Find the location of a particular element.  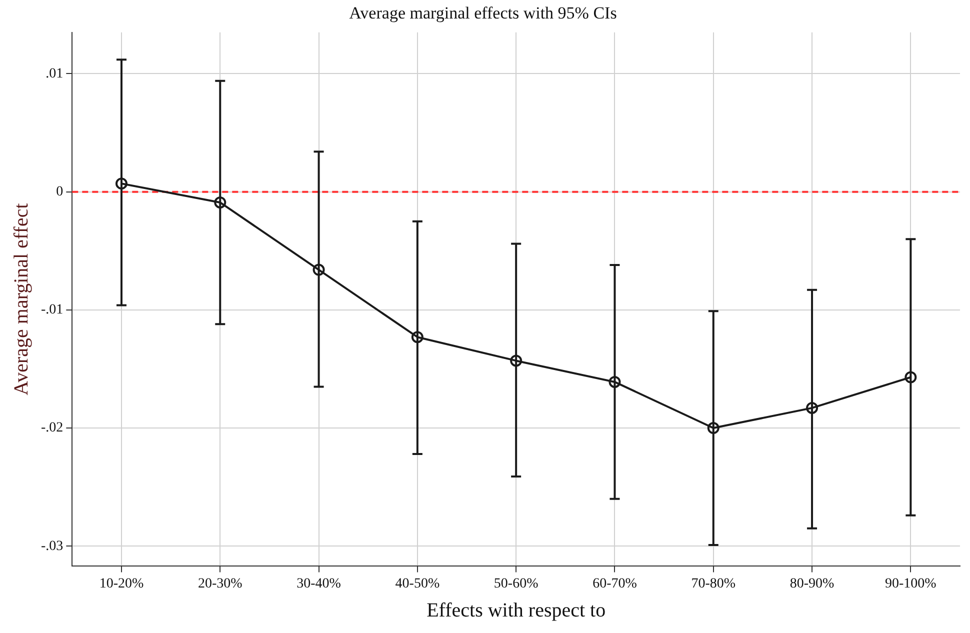

x-axis-title: Effects with respect to is located at coordinates (516, 610).